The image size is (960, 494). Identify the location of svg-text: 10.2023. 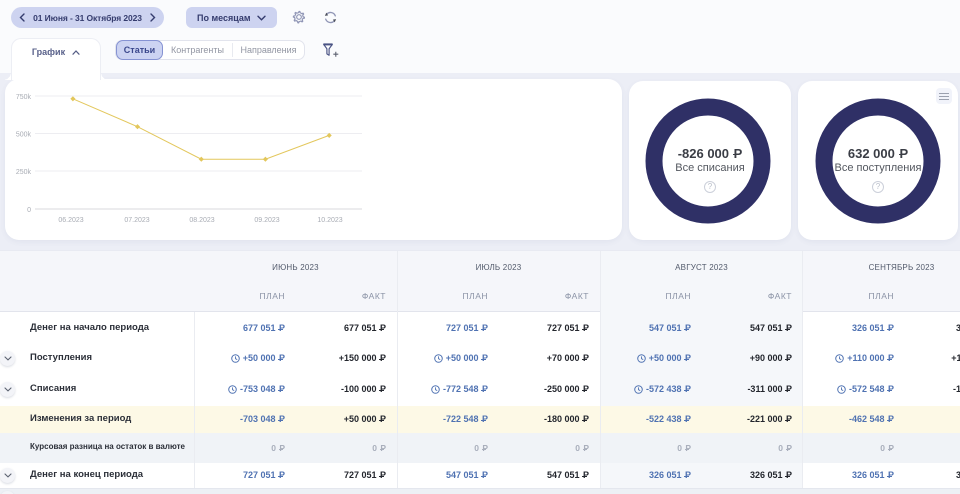
(329, 220).